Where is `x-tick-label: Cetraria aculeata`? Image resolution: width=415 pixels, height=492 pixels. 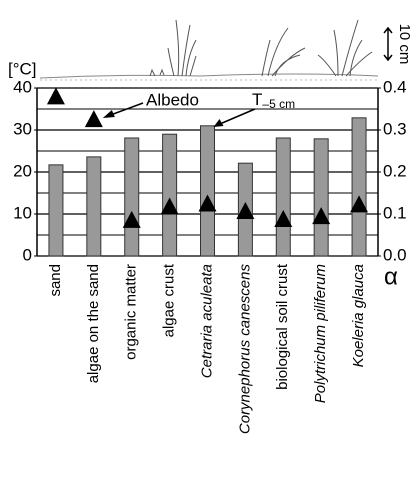
x-tick-label: Cetraria aculeata is located at coordinates (206, 321).